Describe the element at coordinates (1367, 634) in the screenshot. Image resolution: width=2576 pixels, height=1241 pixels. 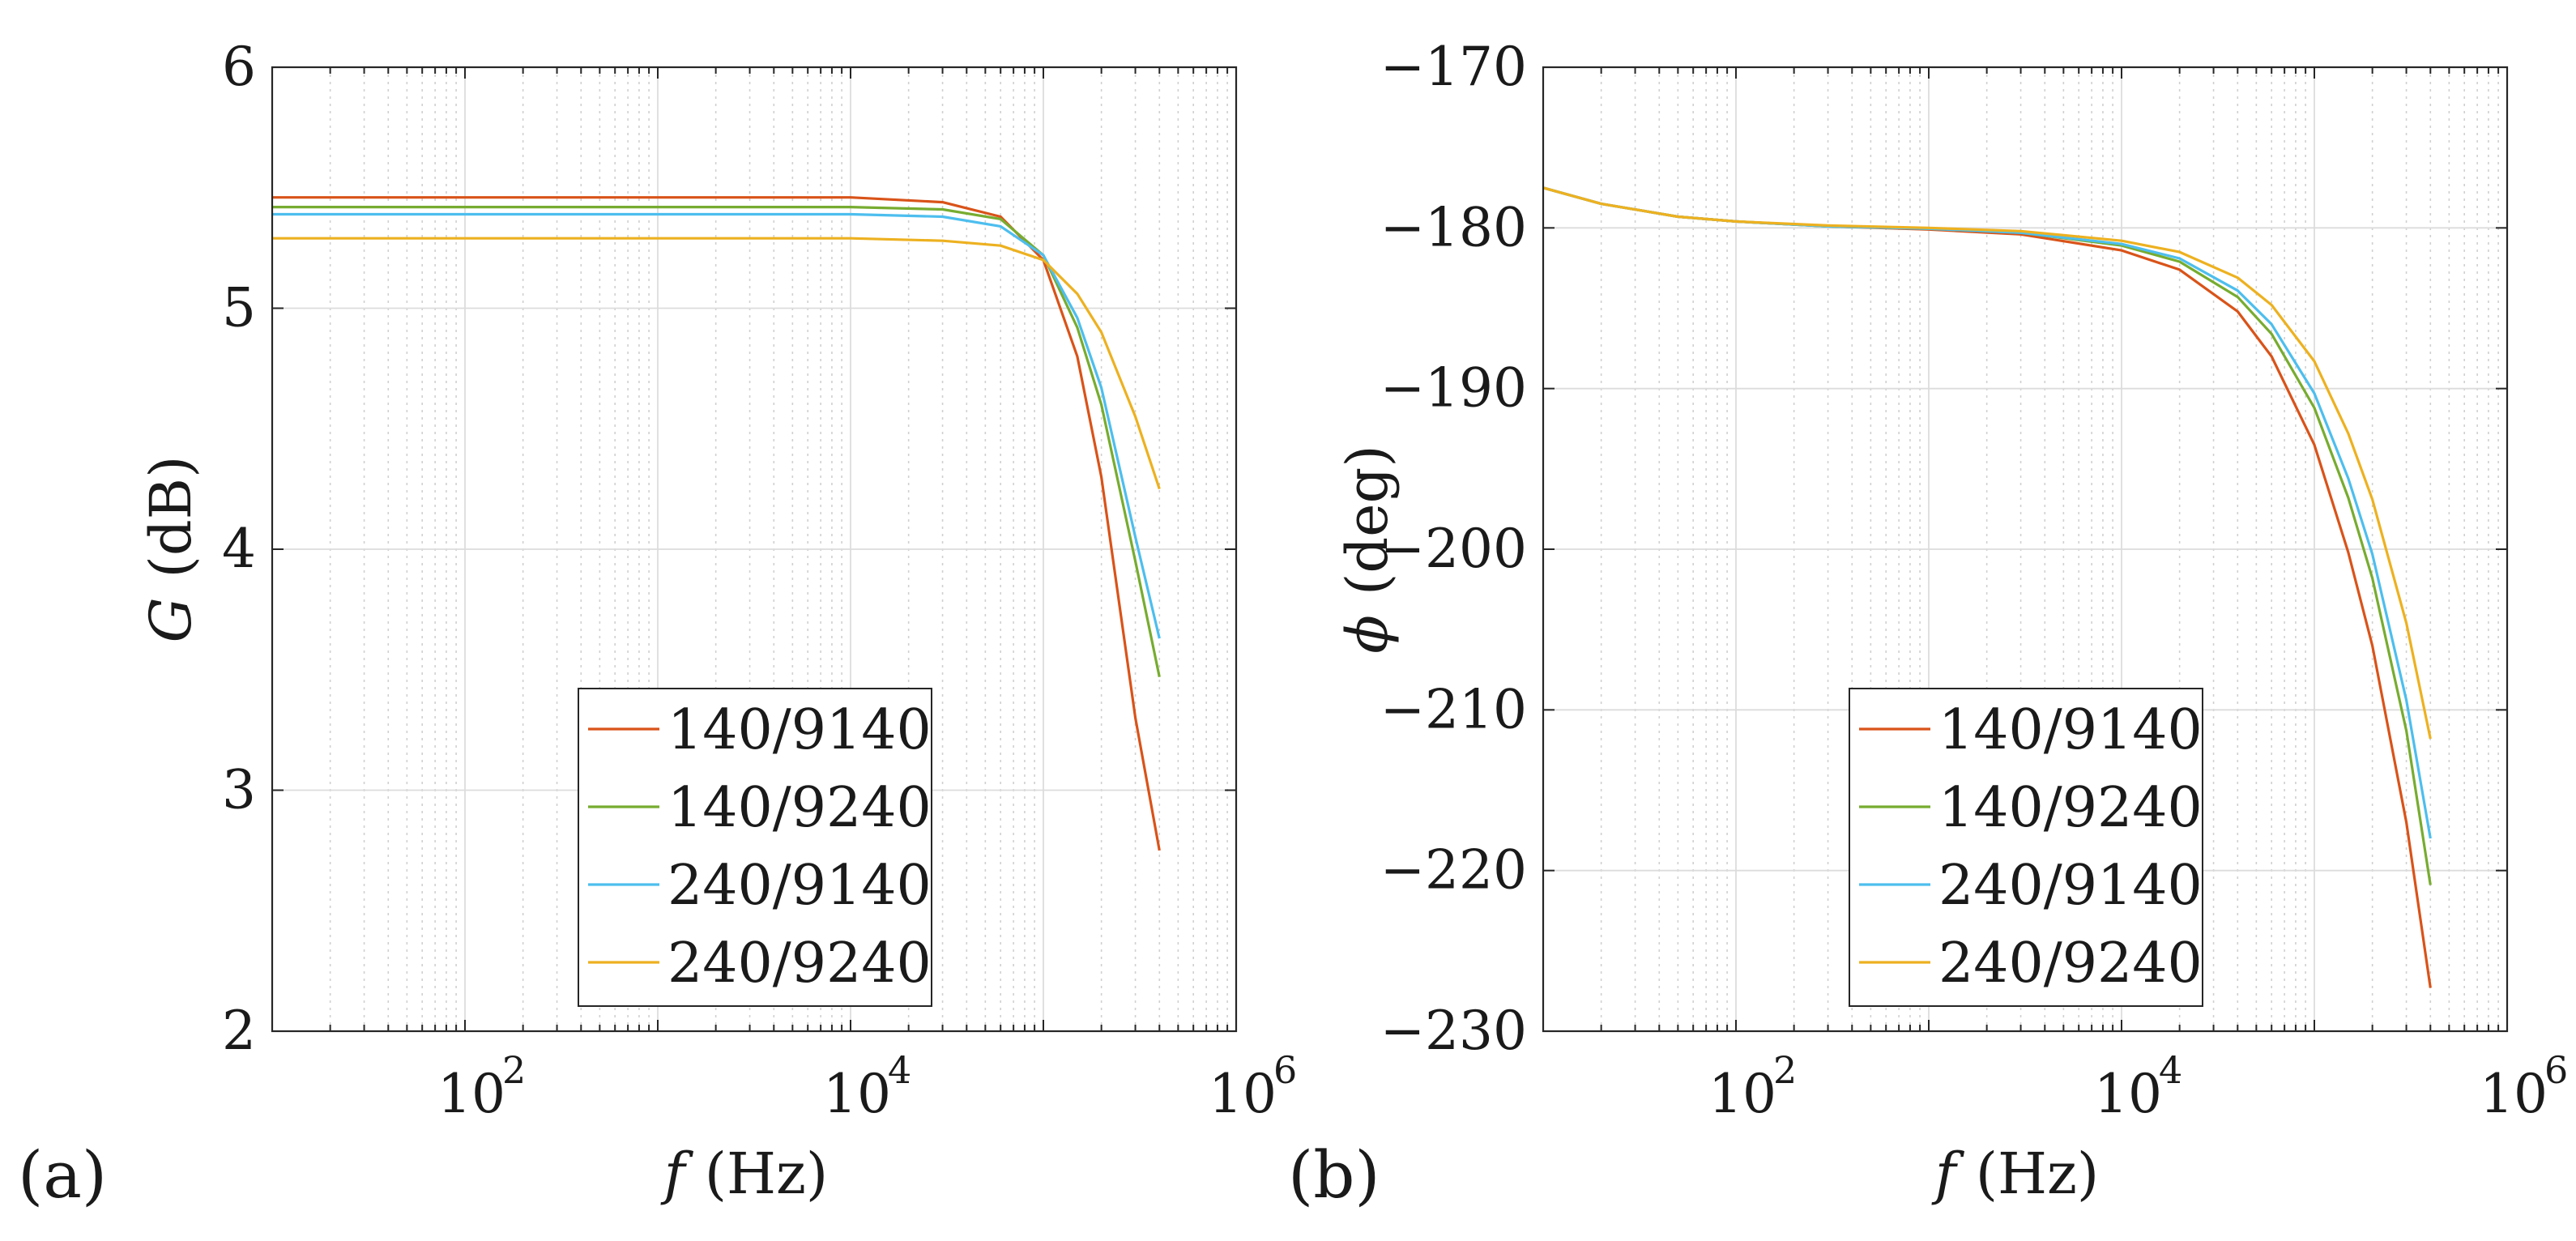
I see `y-axis-variable: ϕ` at that location.